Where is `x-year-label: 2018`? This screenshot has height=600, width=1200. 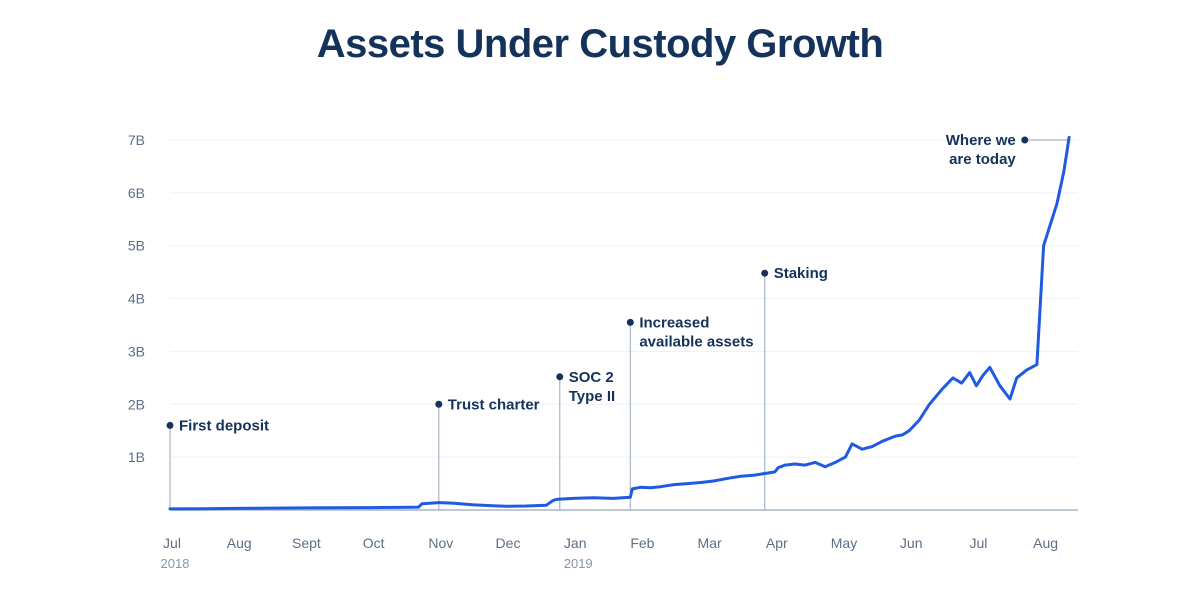
x-year-label: 2018 is located at coordinates (175, 563).